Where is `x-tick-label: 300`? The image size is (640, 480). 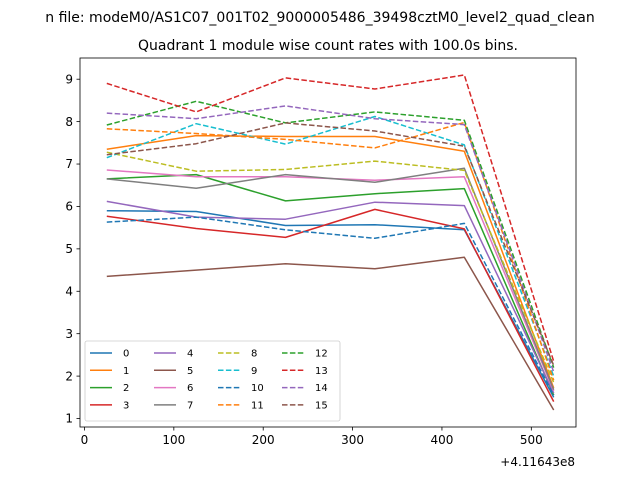 x-tick-label: 300 is located at coordinates (352, 440).